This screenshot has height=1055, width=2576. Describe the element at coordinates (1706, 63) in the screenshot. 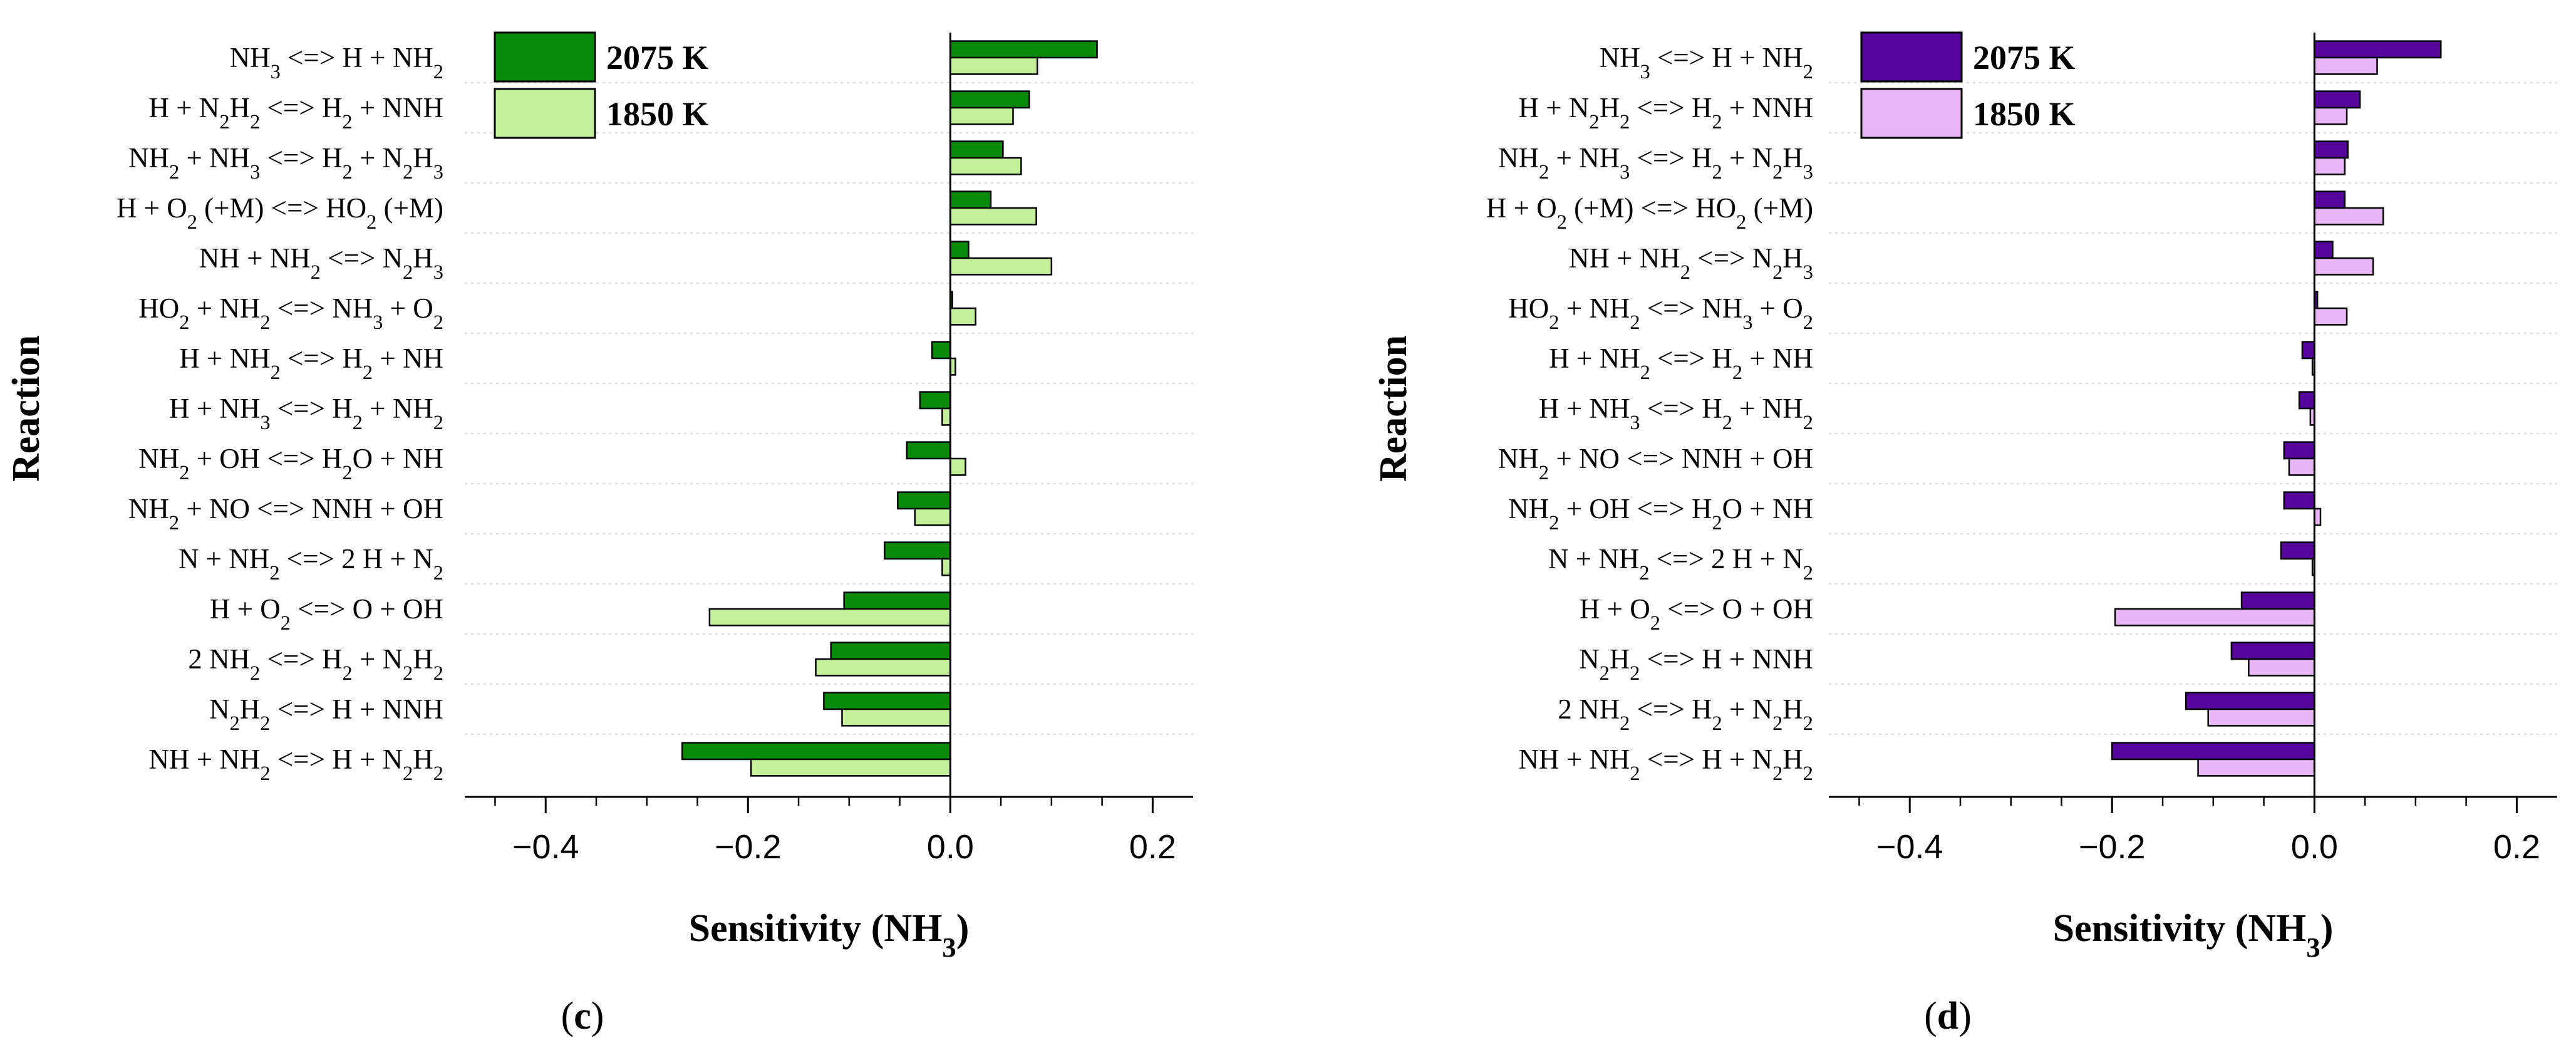

I see `y-category-label: NH3​ <=> H + NH2​` at that location.